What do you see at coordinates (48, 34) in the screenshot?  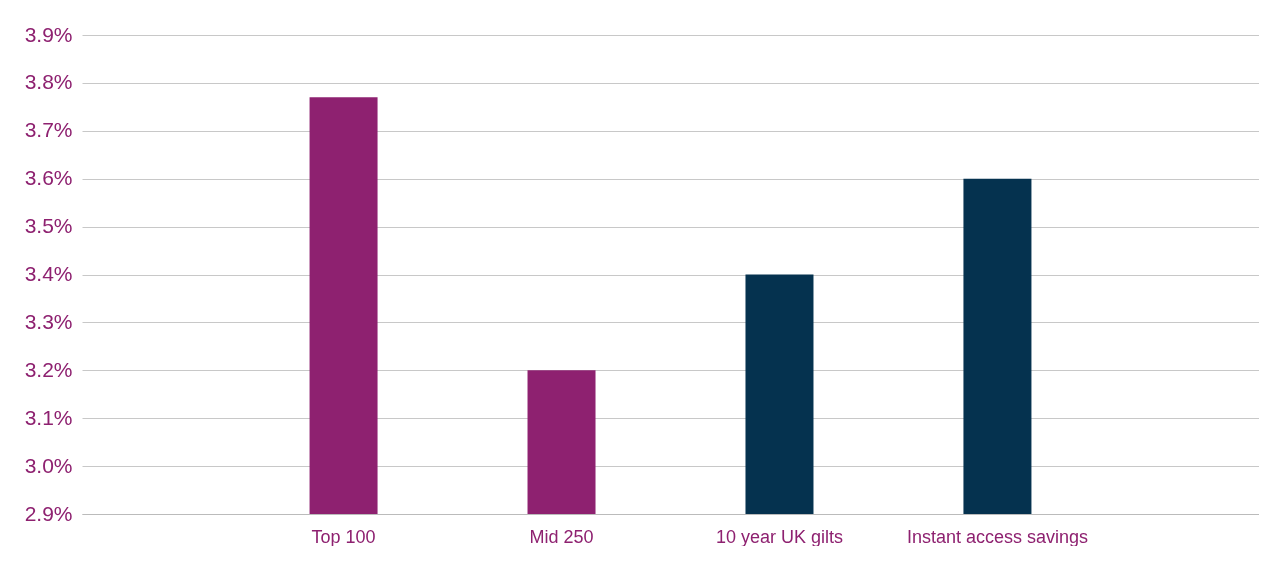 I see `y-tick-label: 3.9%` at bounding box center [48, 34].